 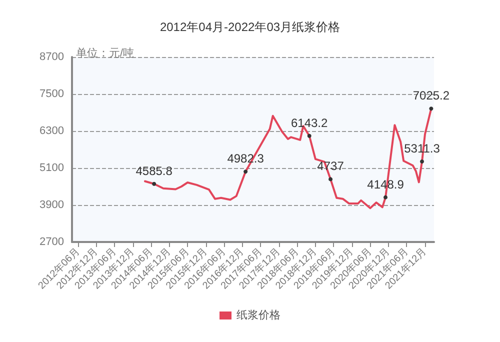 I want to click on data-label: 4585.8, so click(x=154, y=171).